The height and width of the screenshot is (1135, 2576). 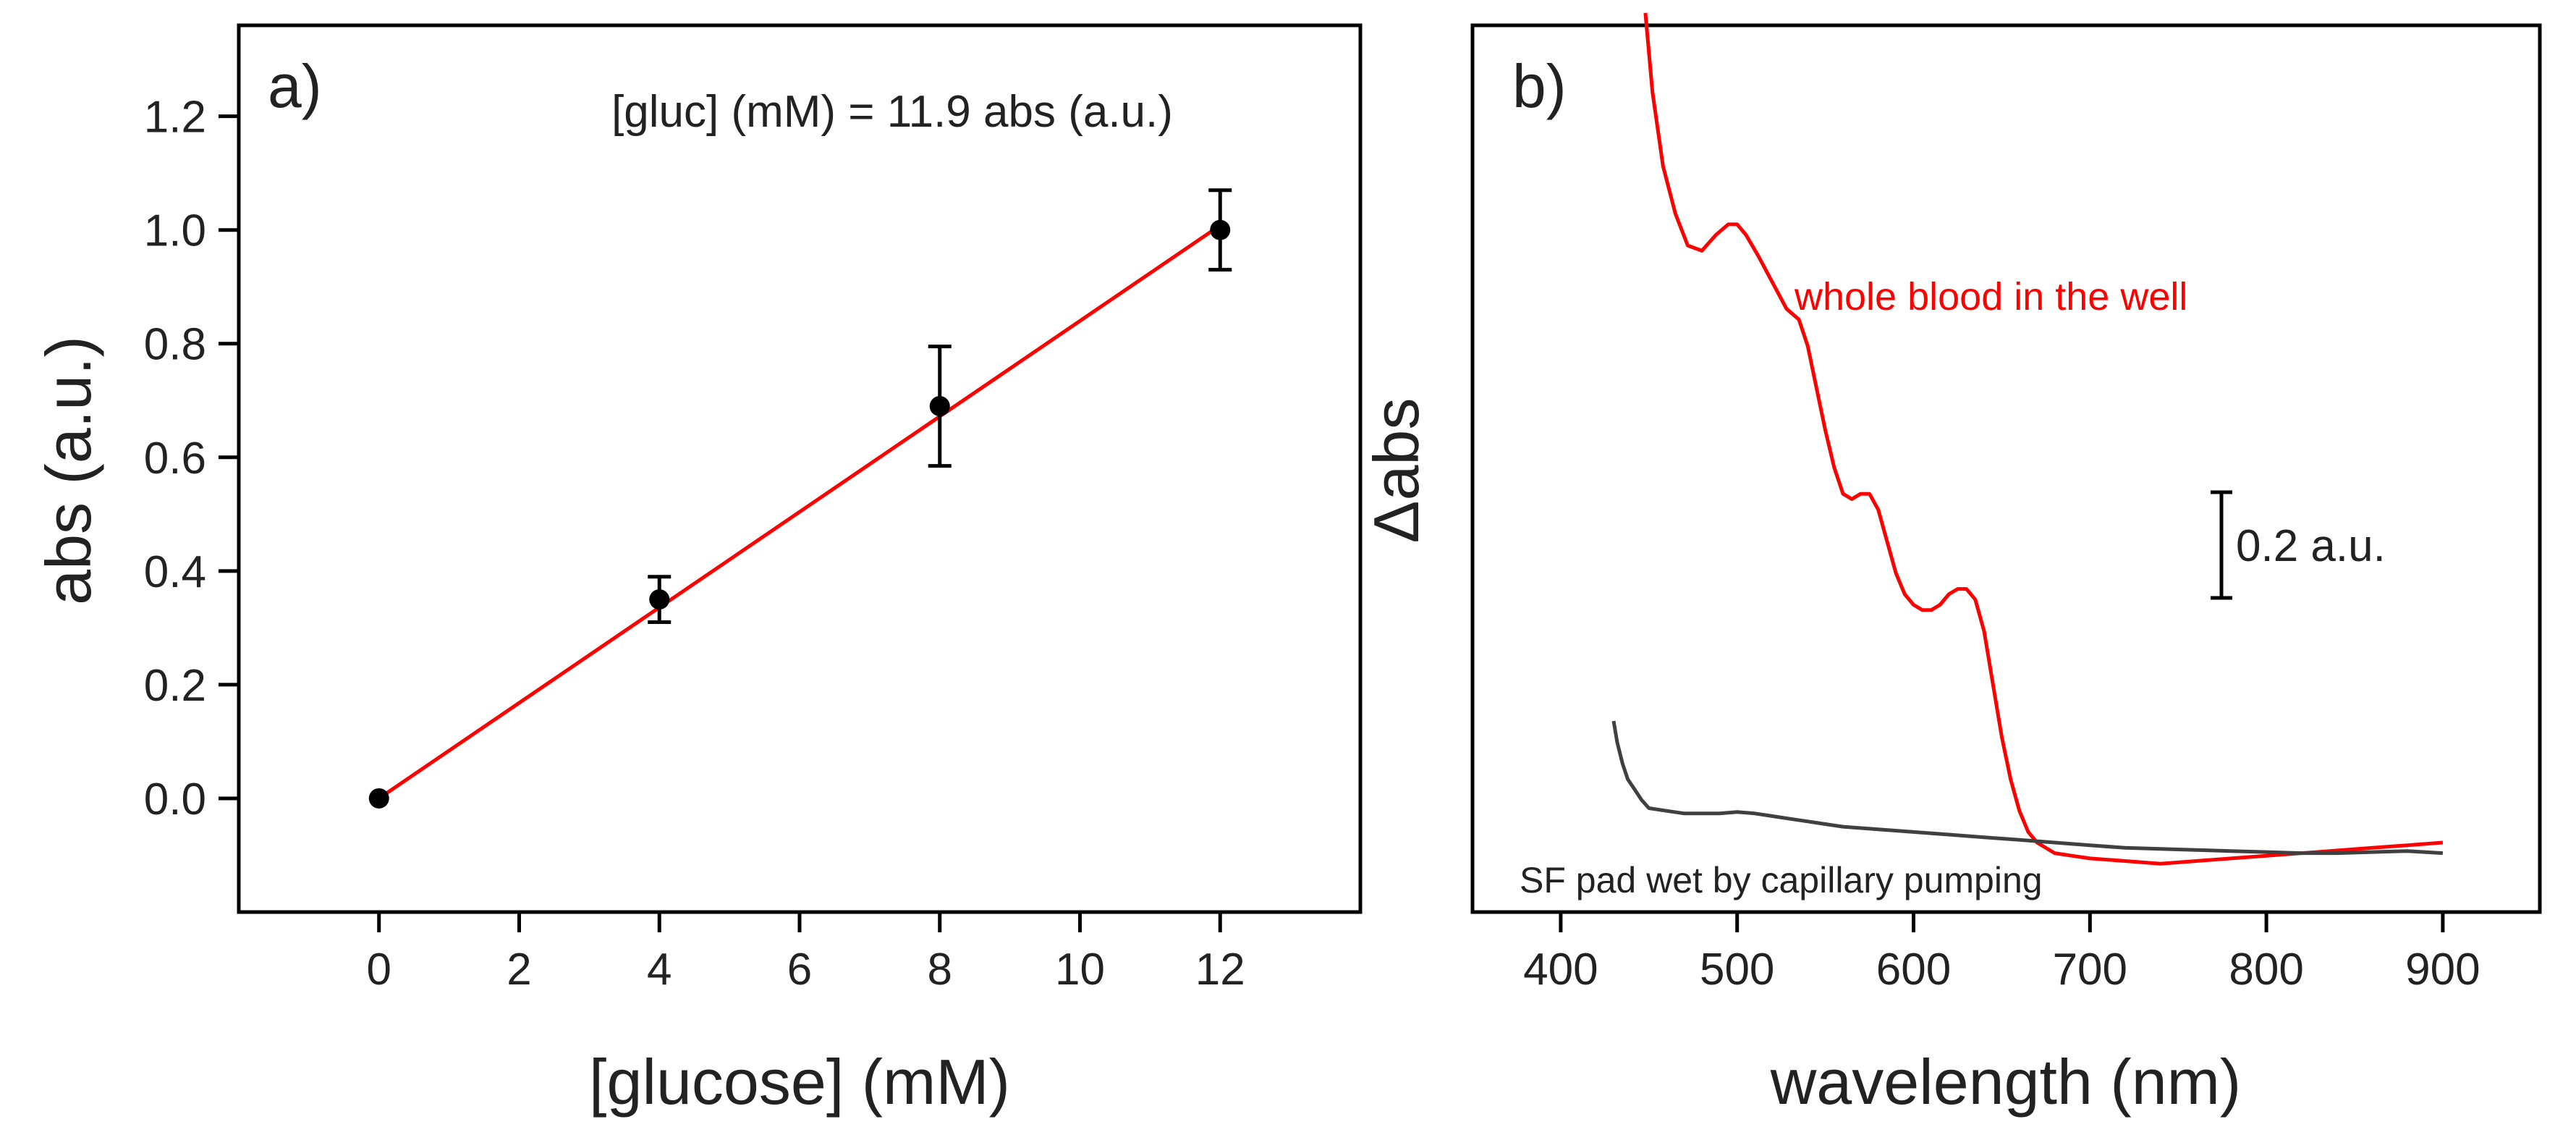 I want to click on x-tick-label: 400, so click(x=1560, y=970).